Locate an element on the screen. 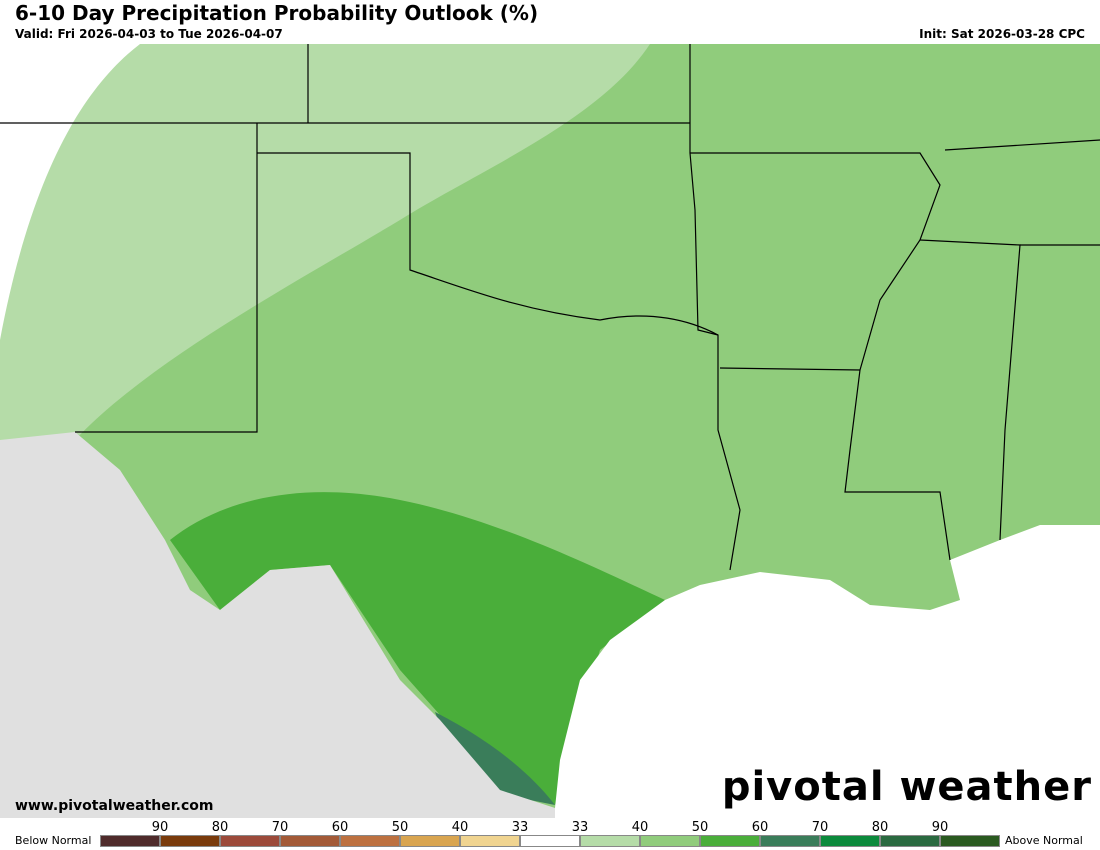  legend-above: Above Normal is located at coordinates (1044, 840).